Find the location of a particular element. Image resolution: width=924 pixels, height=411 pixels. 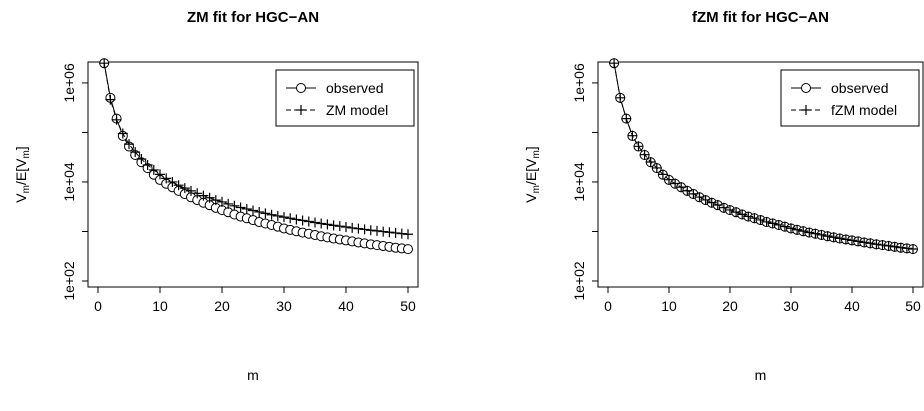

legend: observed ZM model is located at coordinates (345, 98).